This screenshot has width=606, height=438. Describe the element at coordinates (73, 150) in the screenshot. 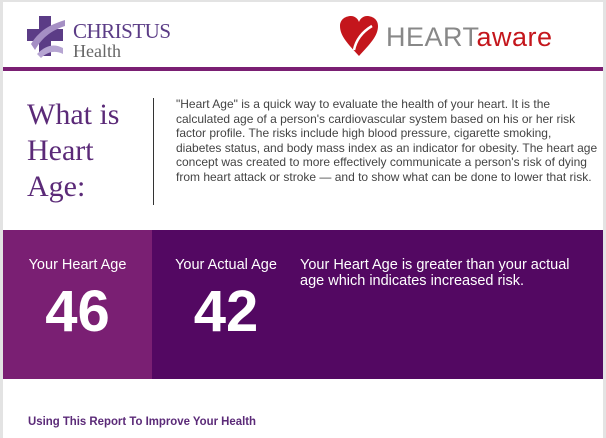

I see `intro-title: What is Heart Age:` at that location.